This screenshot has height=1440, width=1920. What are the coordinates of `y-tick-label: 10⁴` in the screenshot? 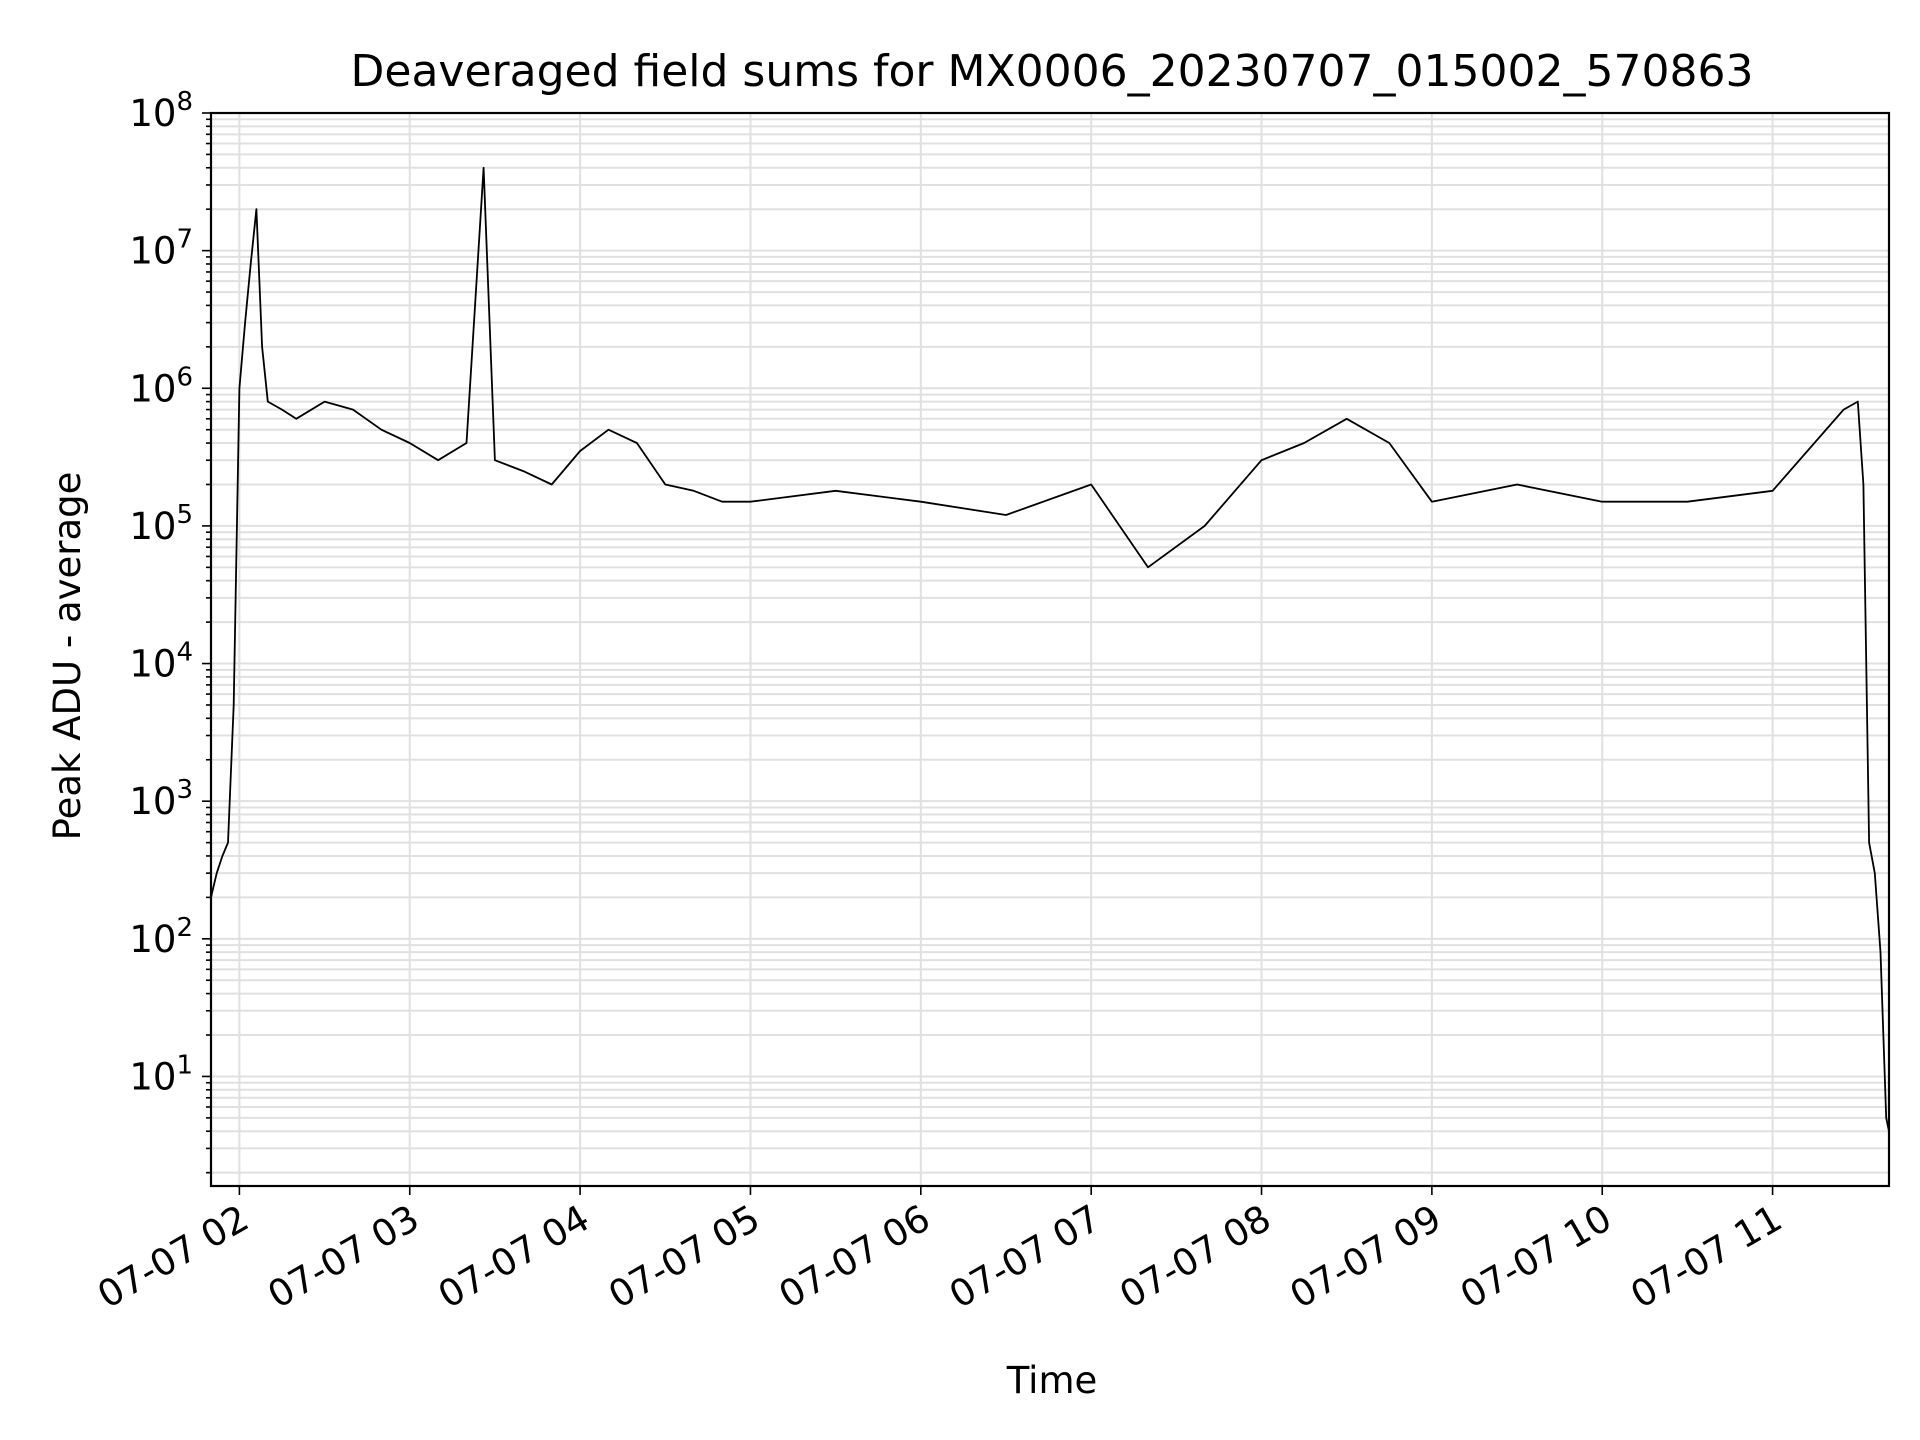 It's located at (161, 662).